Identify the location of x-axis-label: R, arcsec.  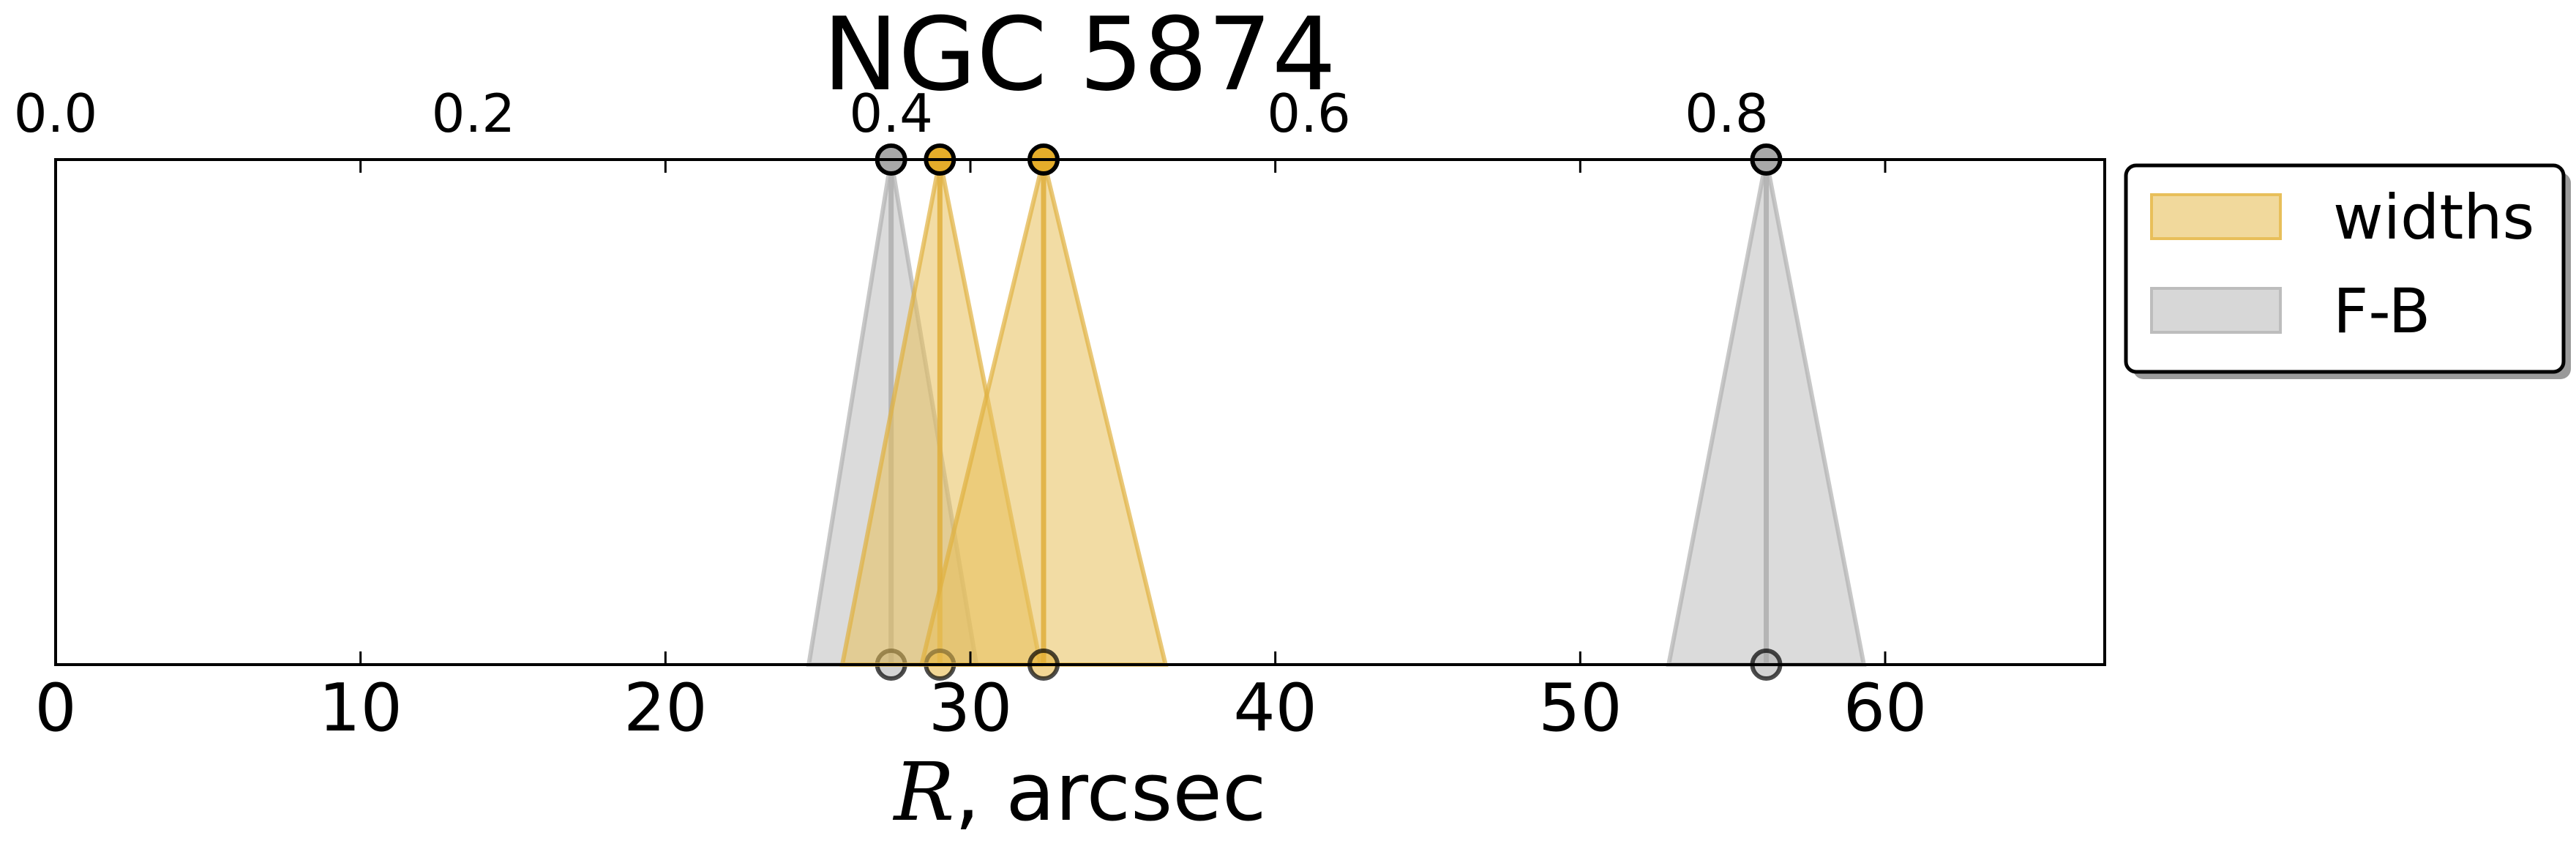
(1080, 792).